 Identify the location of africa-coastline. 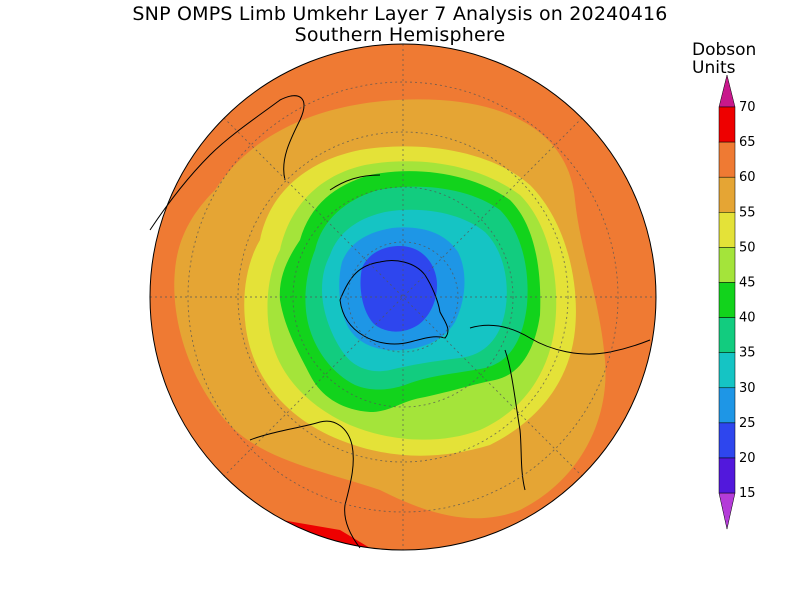
(305, 484).